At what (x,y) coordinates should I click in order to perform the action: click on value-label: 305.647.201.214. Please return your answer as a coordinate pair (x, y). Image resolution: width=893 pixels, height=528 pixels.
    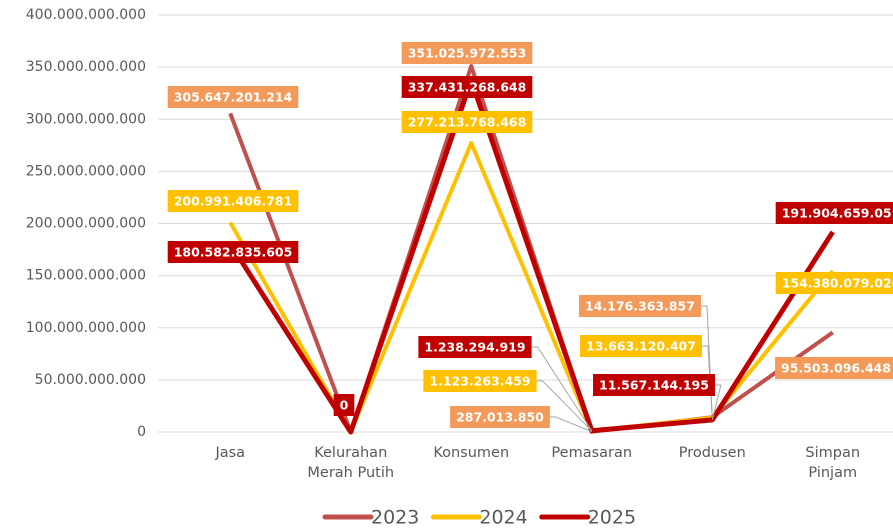
    Looking at the image, I should click on (233, 97).